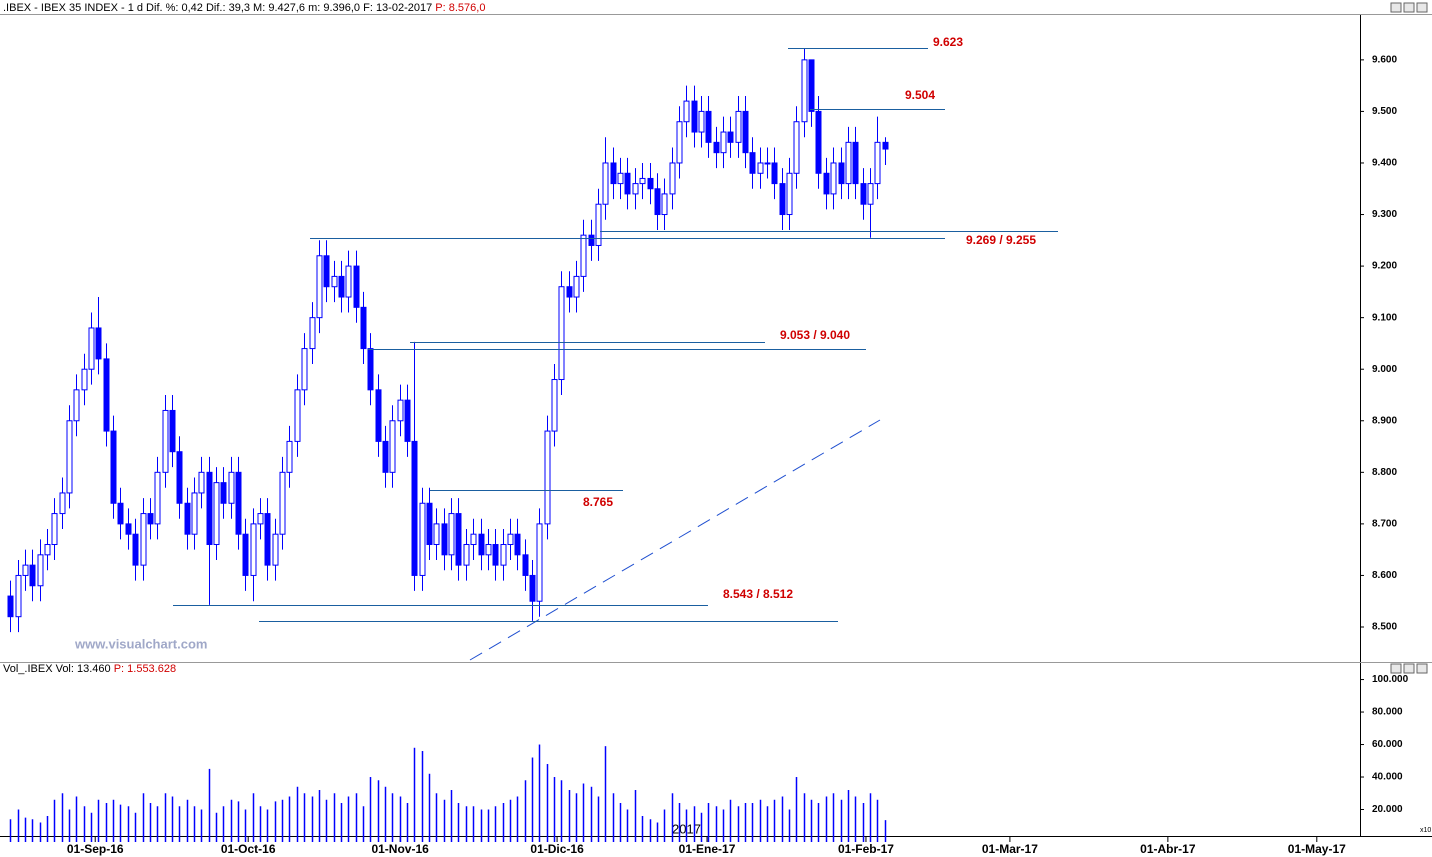 The height and width of the screenshot is (857, 1432). What do you see at coordinates (1317, 849) in the screenshot?
I see `x-tick-label: 01-May-17` at bounding box center [1317, 849].